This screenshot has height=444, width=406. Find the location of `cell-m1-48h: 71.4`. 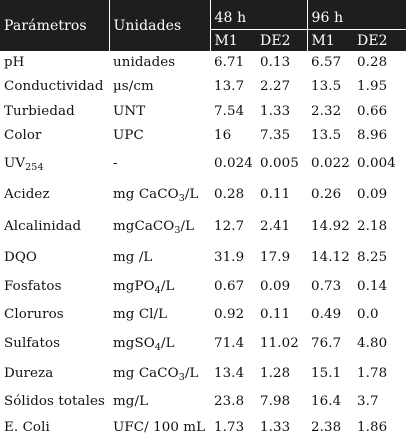

cell-m1-48h: 71.4 is located at coordinates (229, 343).